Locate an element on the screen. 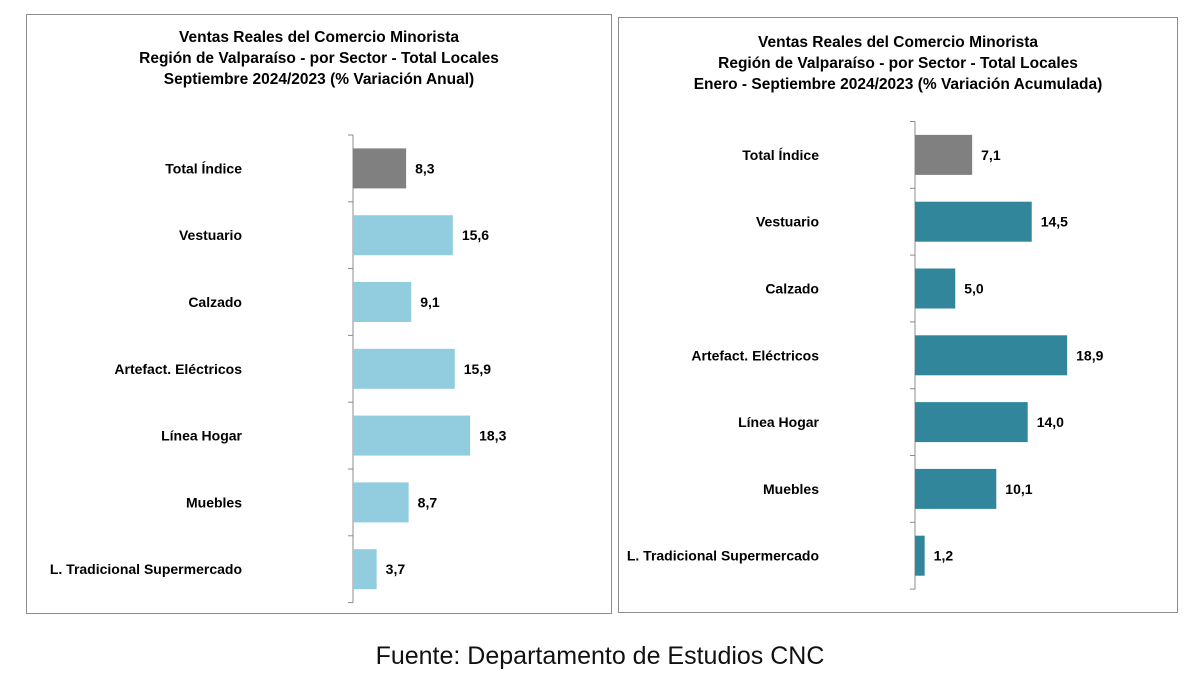 This screenshot has height=686, width=1200. data-label: 3,7 is located at coordinates (396, 569).